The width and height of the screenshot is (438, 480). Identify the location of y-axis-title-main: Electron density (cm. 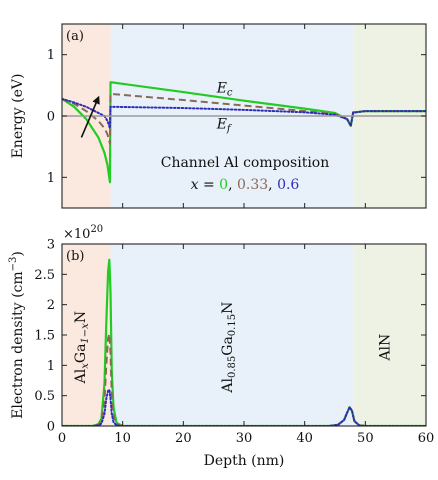
(18, 345).